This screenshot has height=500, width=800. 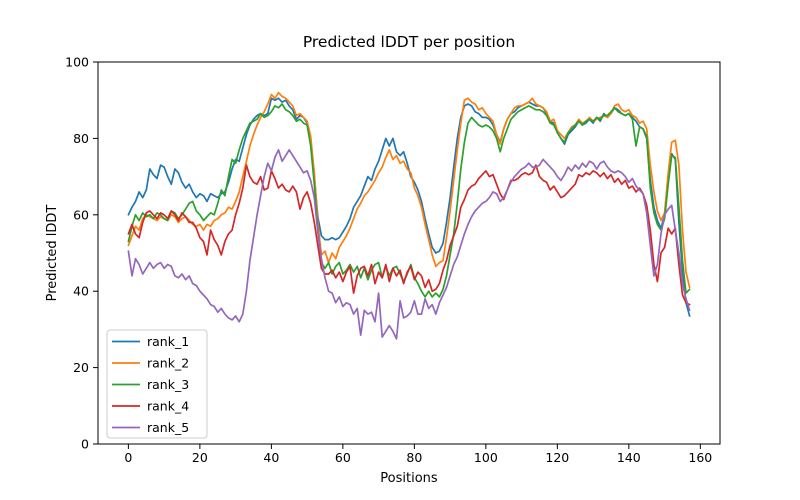 I want to click on y-tick-label: 0, so click(x=85, y=444).